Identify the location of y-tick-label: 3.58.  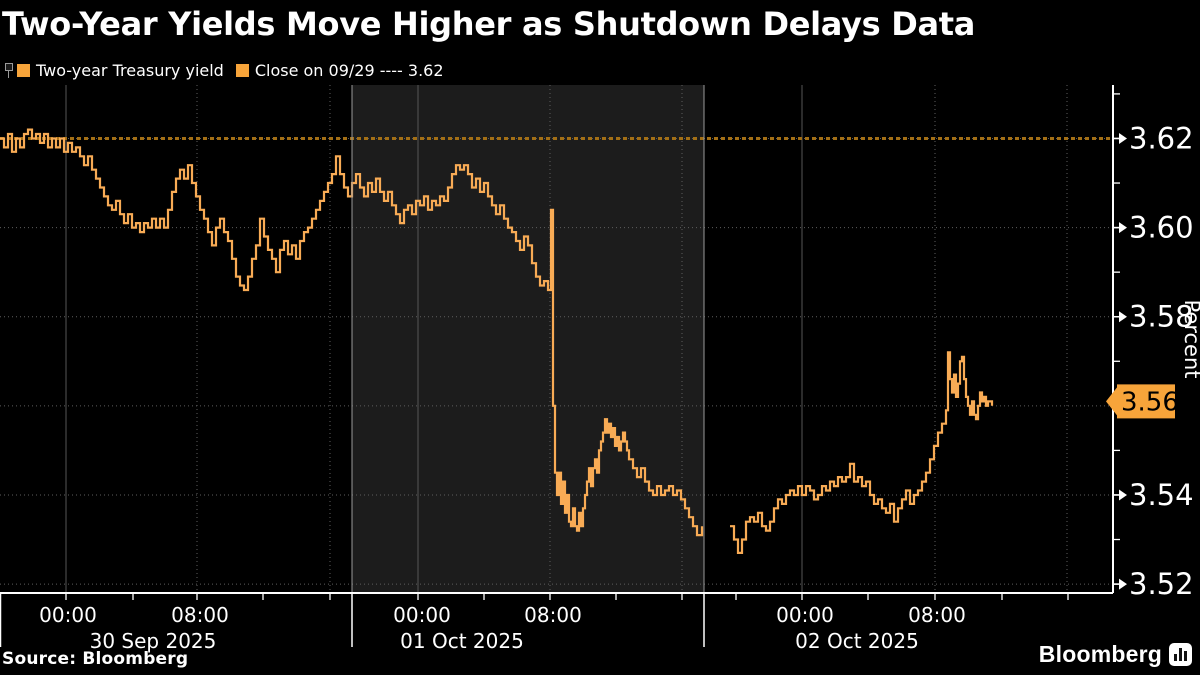
(1161, 317).